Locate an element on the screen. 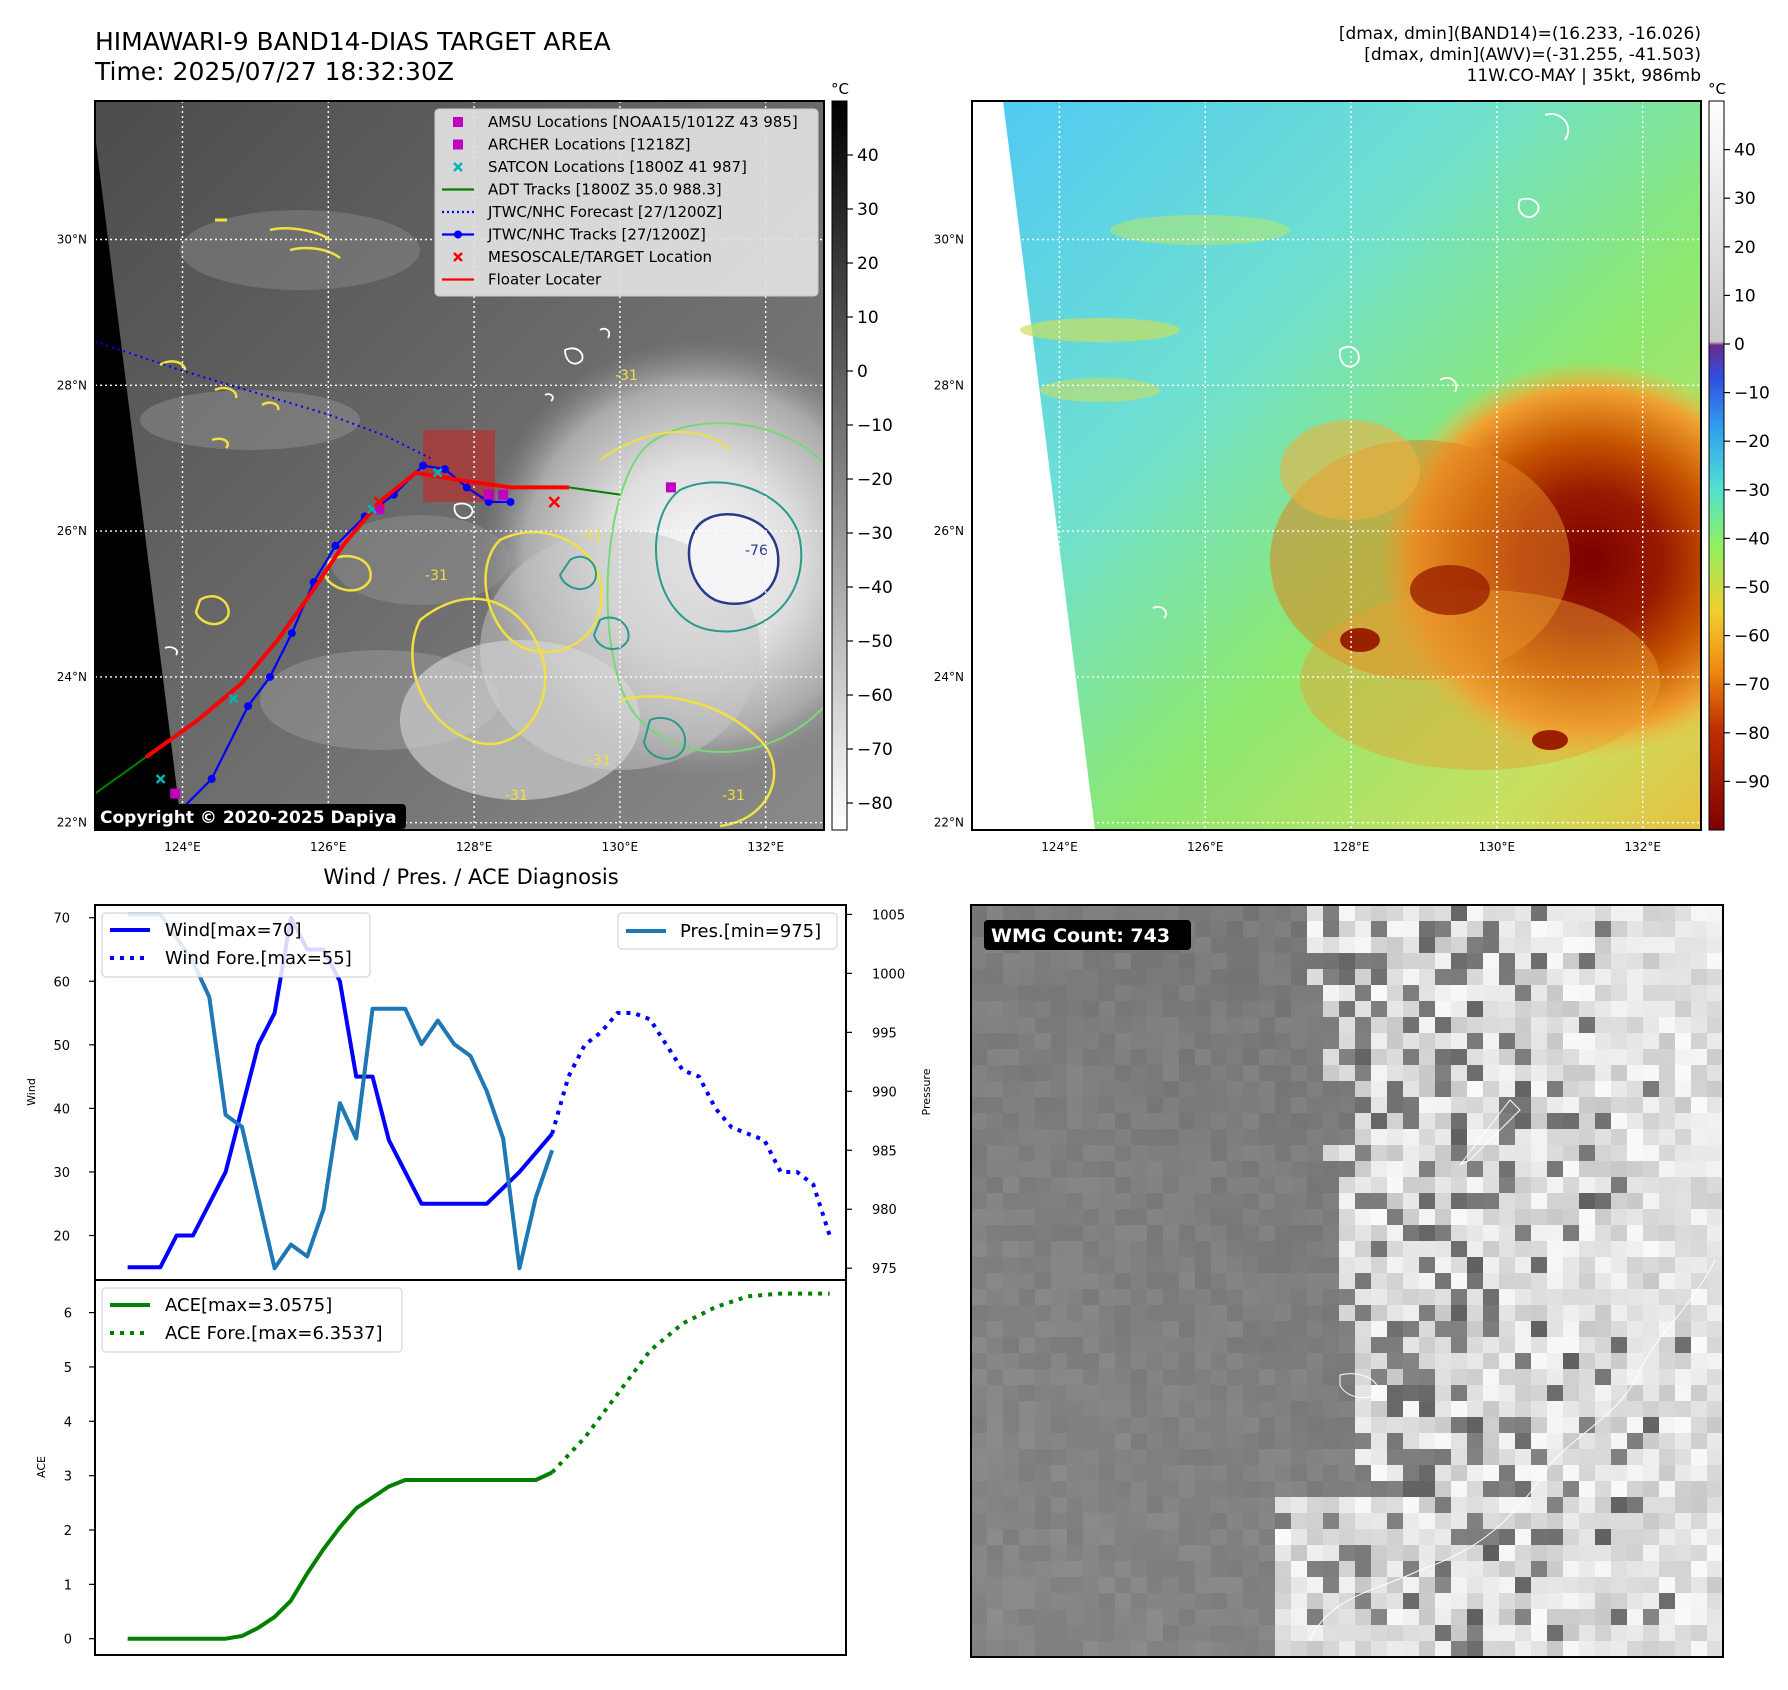 This screenshot has width=1788, height=1690. wind-ylabel: Wind is located at coordinates (31, 1092).